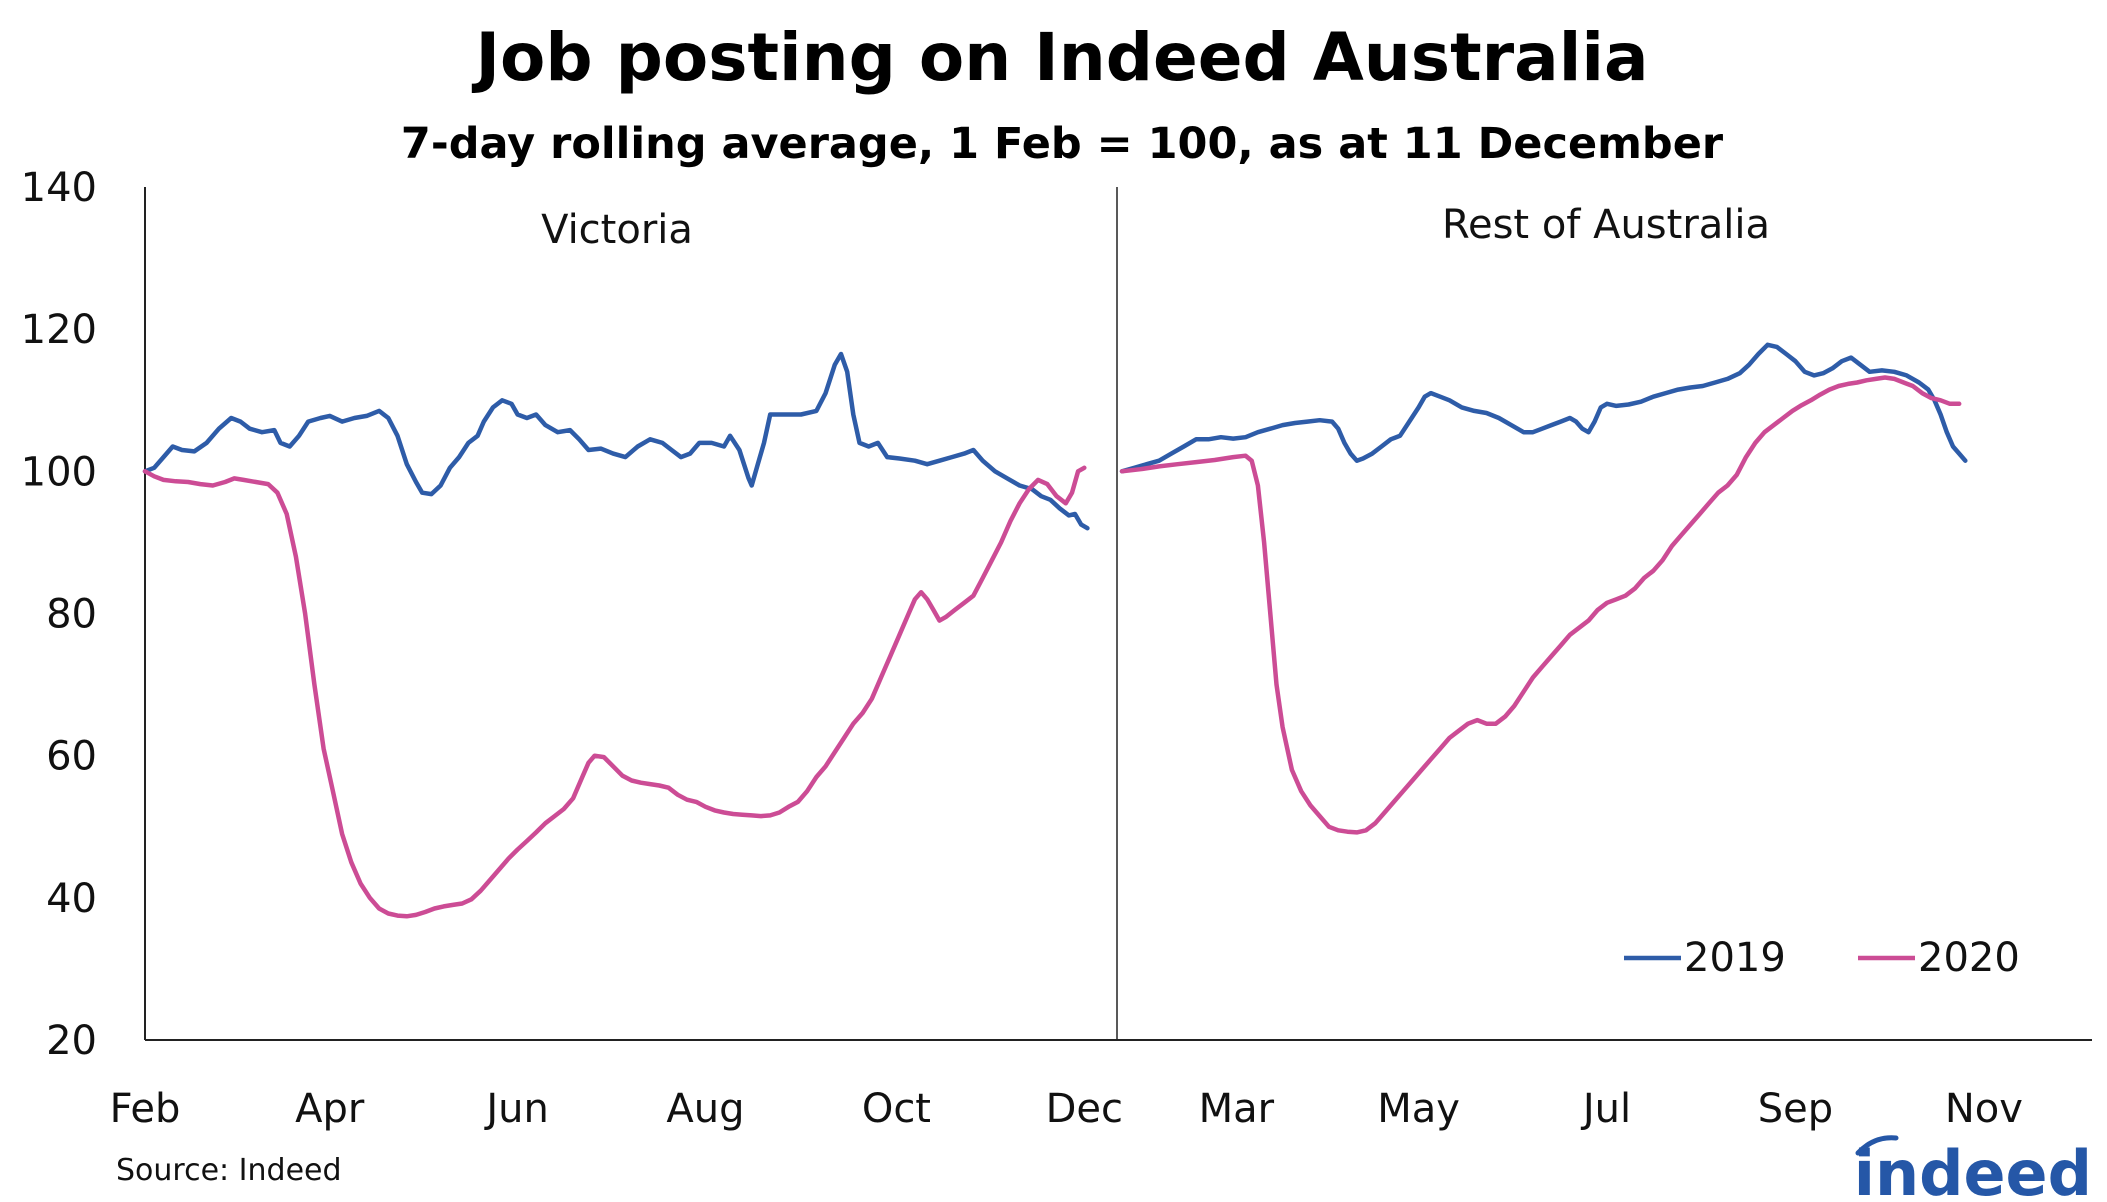 This screenshot has width=2107, height=1202. Describe the element at coordinates (1795, 1109) in the screenshot. I see `x-tick-label-sep: Sep` at that location.